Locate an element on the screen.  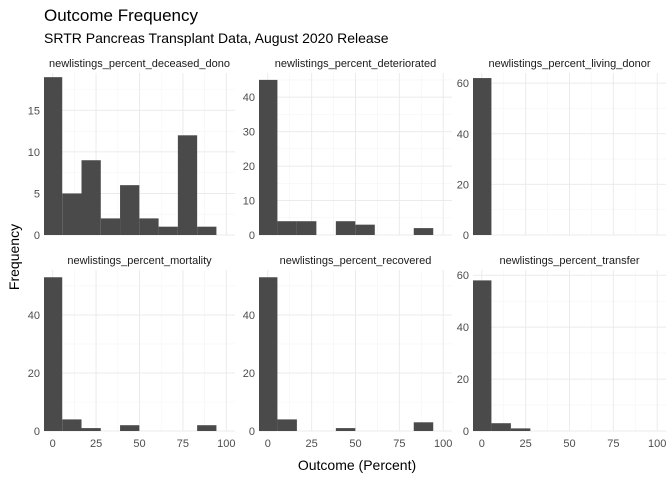
facet-strip-label: newlistings_percent_mortality is located at coordinates (139, 261).